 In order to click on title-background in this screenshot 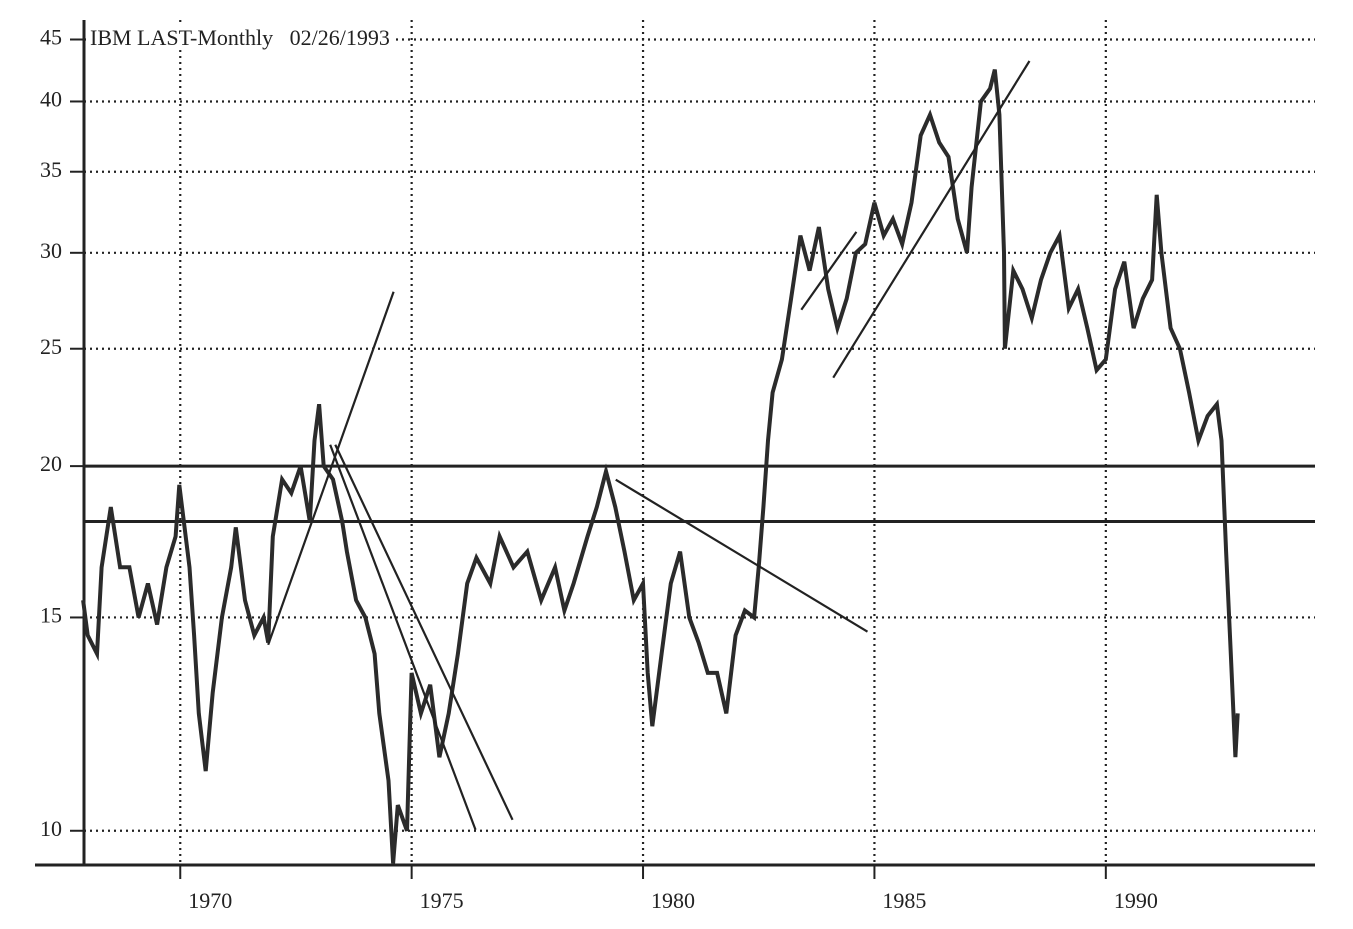, I will do `click(241, 38)`.